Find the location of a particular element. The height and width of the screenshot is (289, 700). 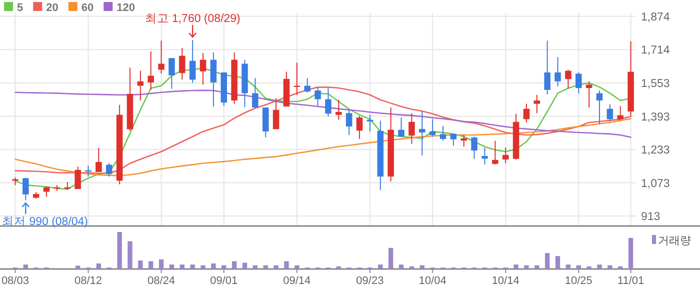

x-tick-label: 08/24 is located at coordinates (162, 281).